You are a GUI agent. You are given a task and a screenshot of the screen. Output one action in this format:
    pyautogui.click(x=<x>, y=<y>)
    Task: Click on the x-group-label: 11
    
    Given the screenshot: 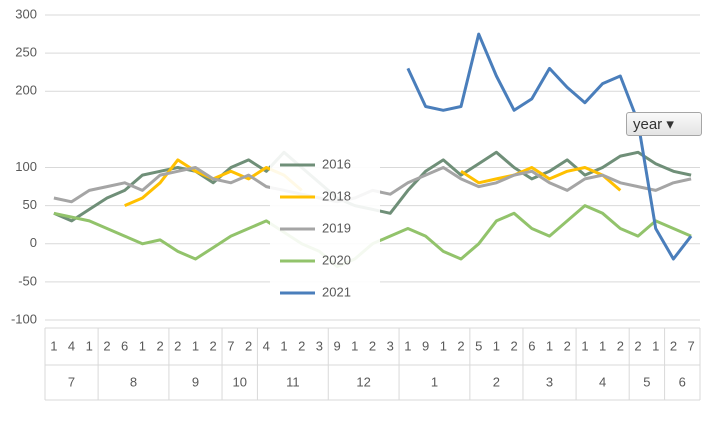 What is the action you would take?
    pyautogui.click(x=293, y=381)
    